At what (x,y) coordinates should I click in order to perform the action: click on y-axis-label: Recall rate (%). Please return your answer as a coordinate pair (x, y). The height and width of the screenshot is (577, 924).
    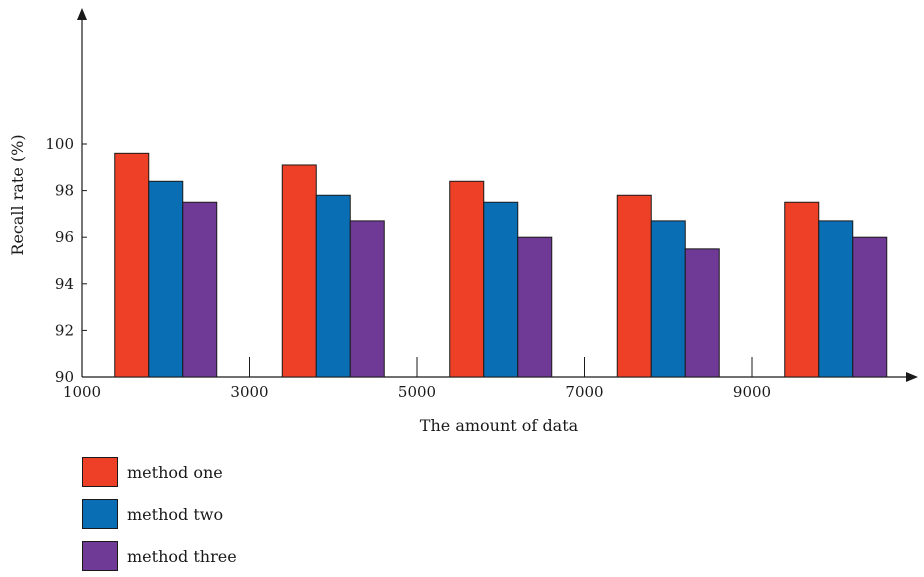
    Looking at the image, I should click on (17, 194).